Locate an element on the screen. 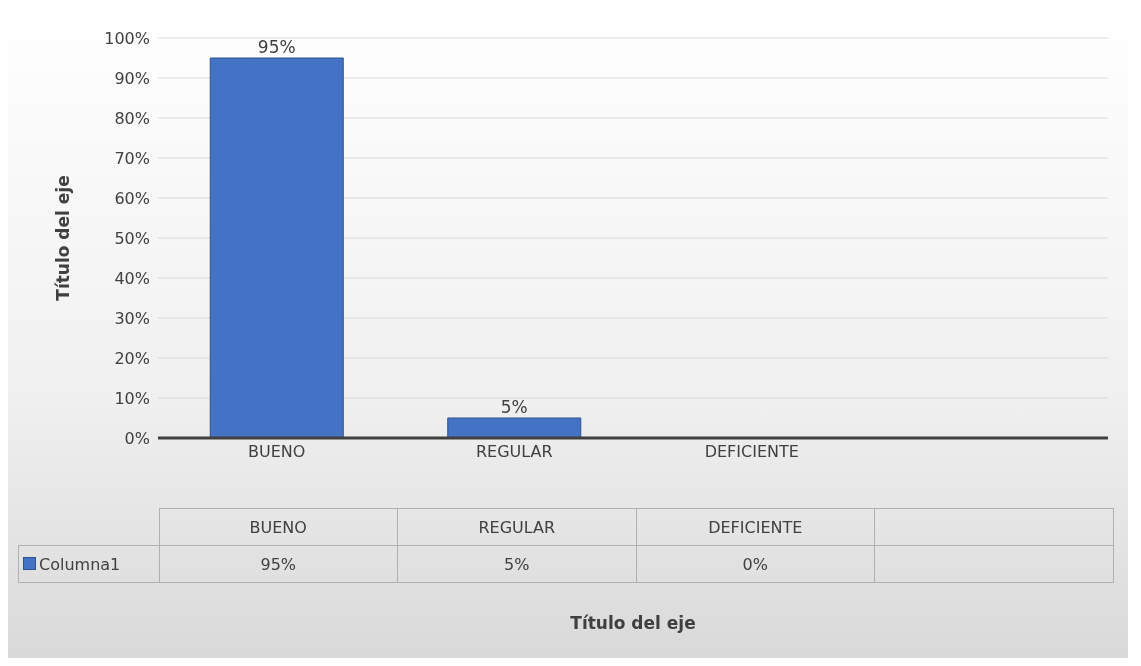  category-label: REGULAR is located at coordinates (517, 527).